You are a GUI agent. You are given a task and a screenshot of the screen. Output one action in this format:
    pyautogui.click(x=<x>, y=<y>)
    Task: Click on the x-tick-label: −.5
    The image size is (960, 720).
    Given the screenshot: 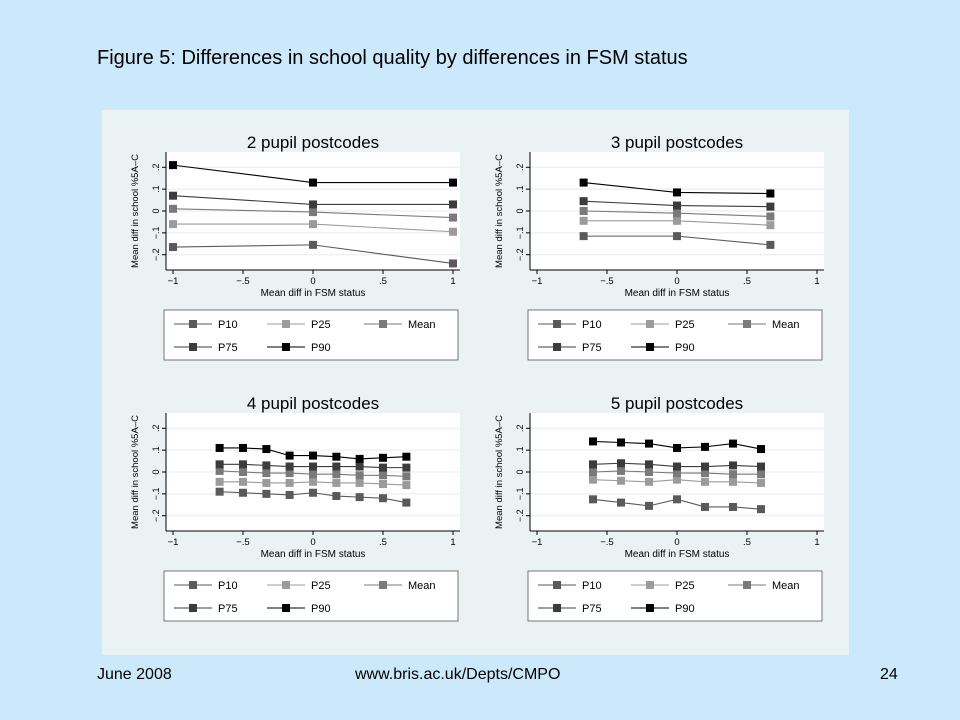 What is the action you would take?
    pyautogui.click(x=242, y=542)
    